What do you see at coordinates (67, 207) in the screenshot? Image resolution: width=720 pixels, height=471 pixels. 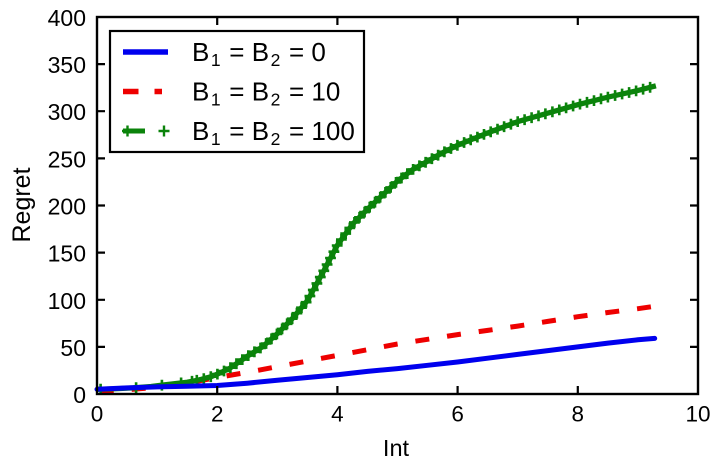 I see `svg-text: 200` at bounding box center [67, 207].